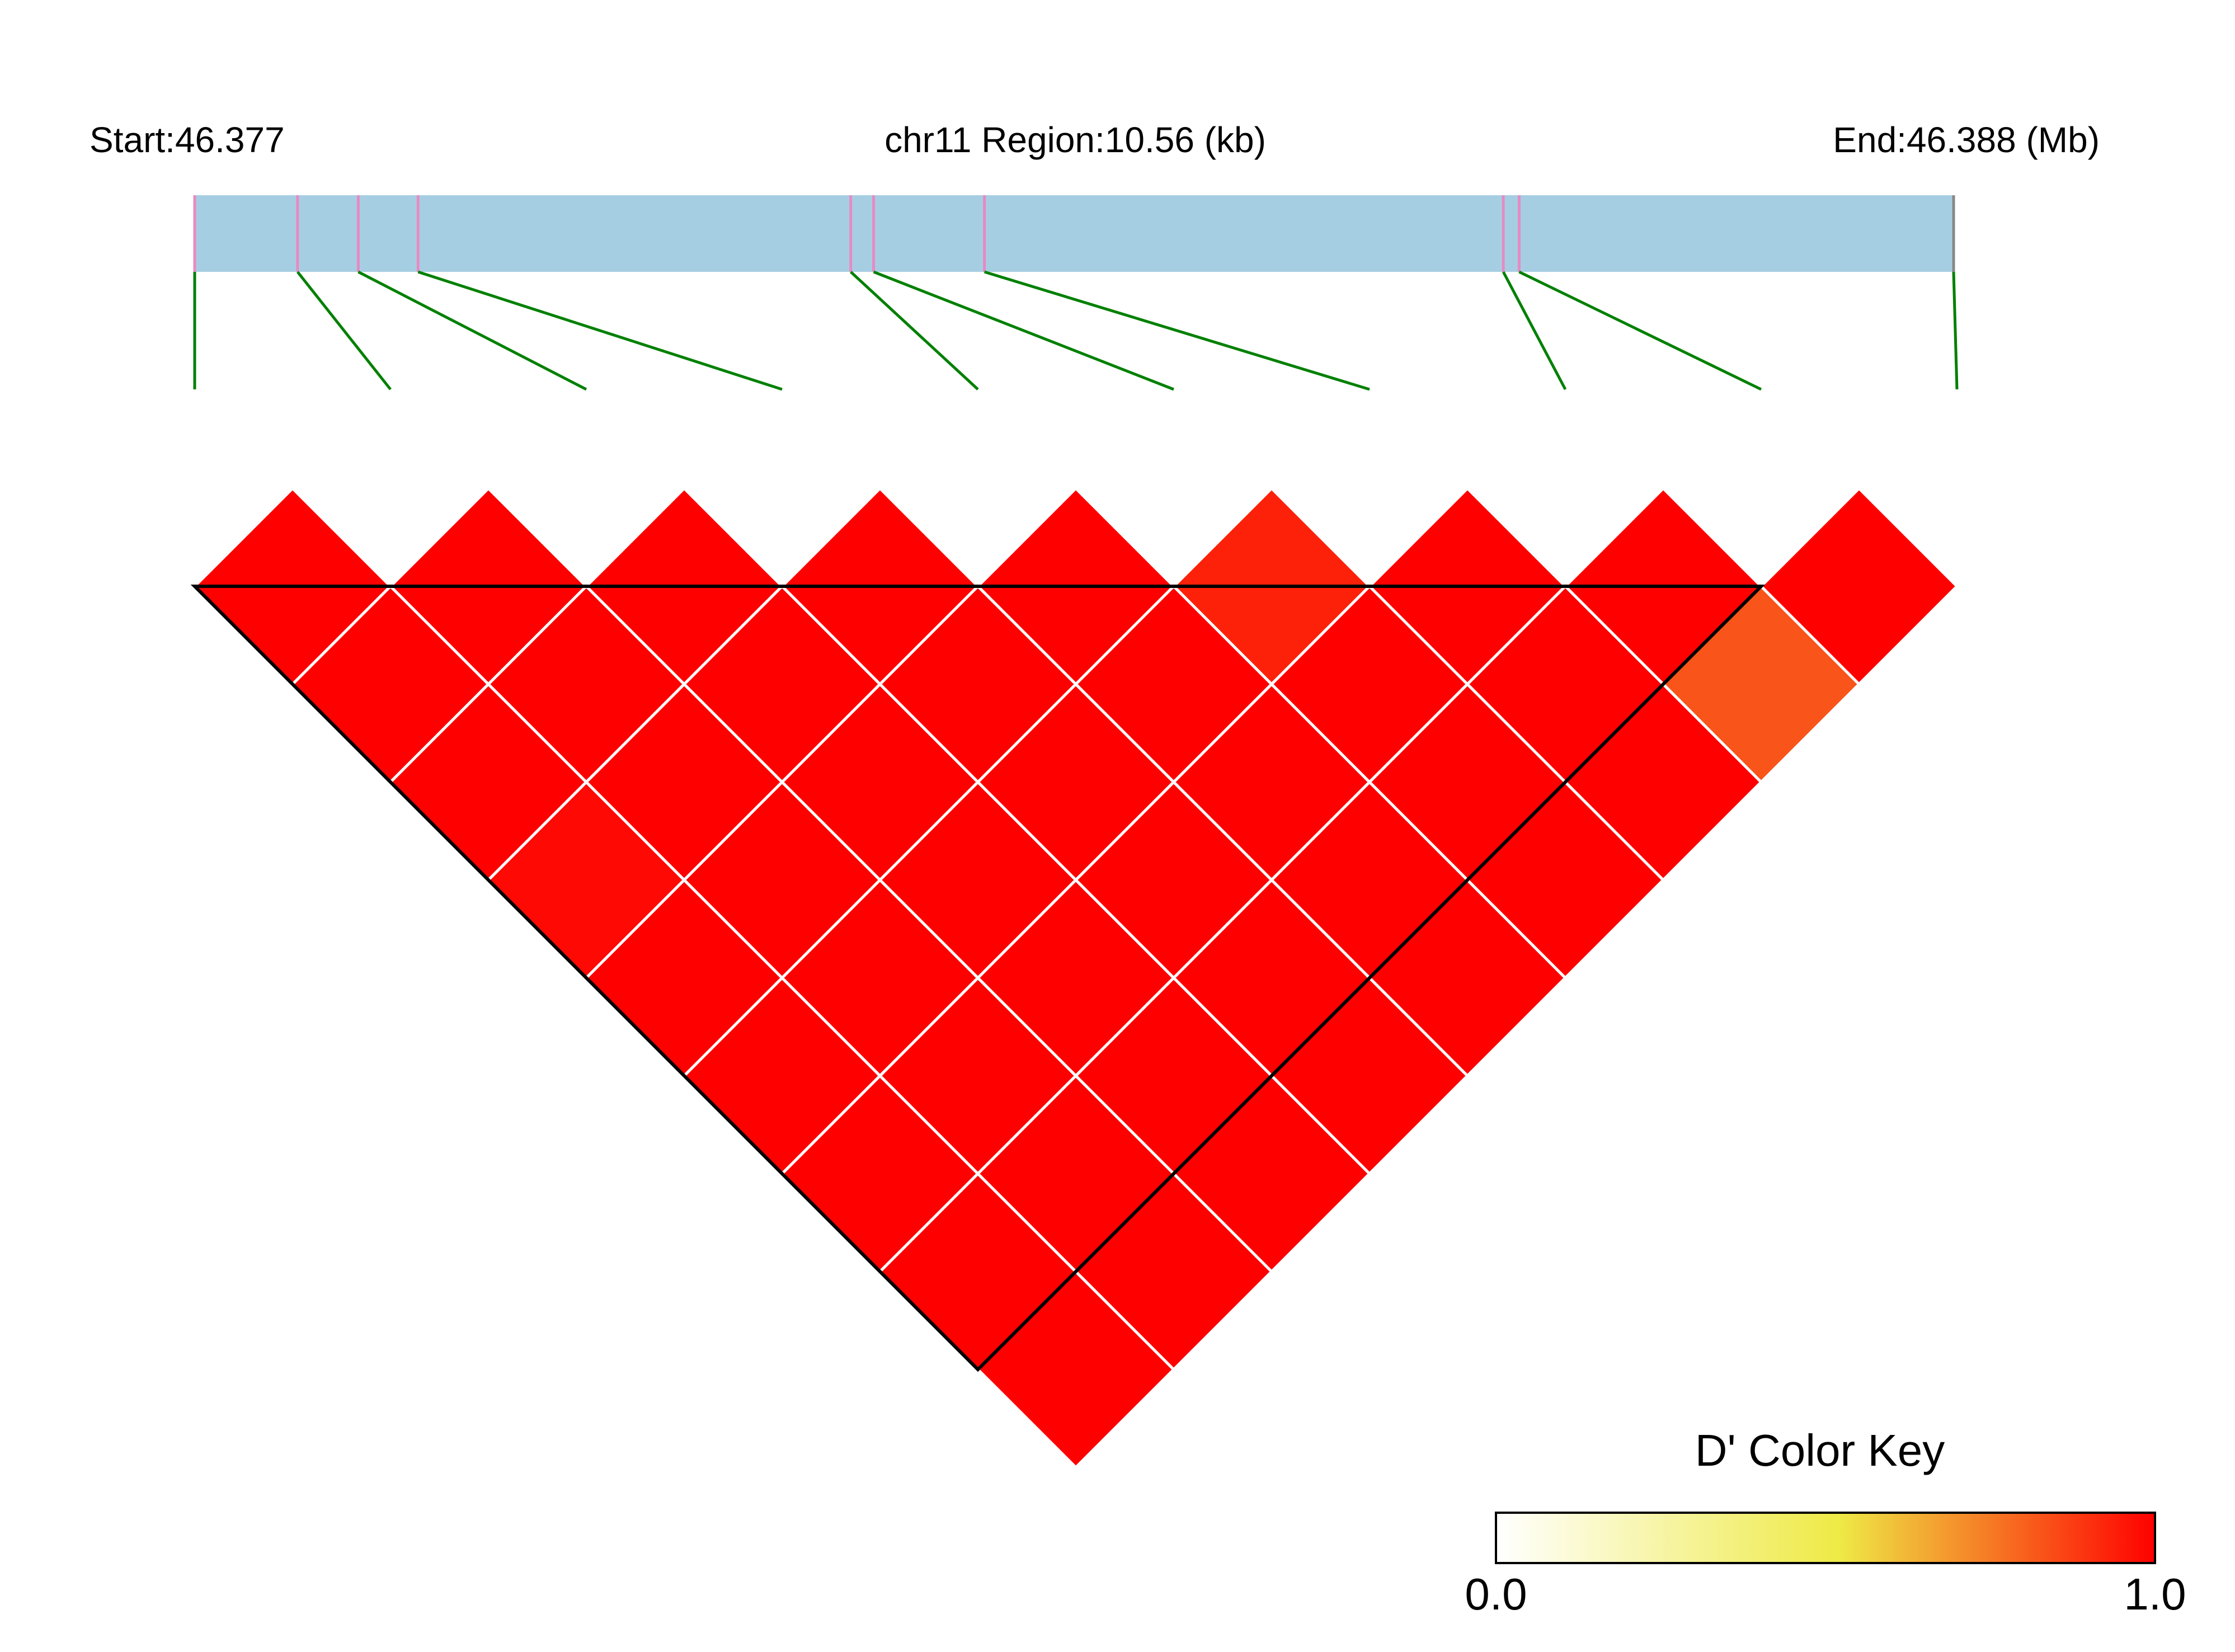 The image size is (2235, 1652). I want to click on color-key-title: D' Color Key, so click(1820, 1450).